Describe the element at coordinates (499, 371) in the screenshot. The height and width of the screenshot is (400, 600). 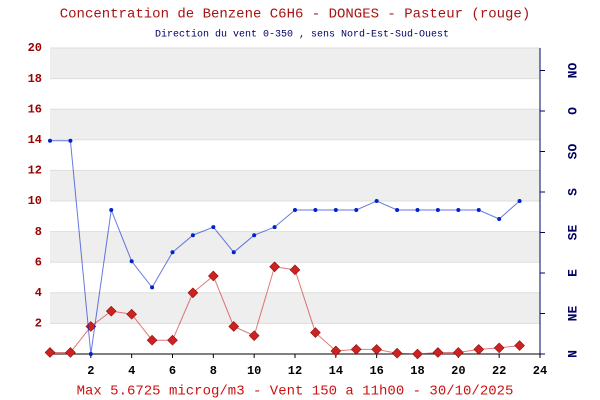
I see `x-tick-label: 22` at that location.